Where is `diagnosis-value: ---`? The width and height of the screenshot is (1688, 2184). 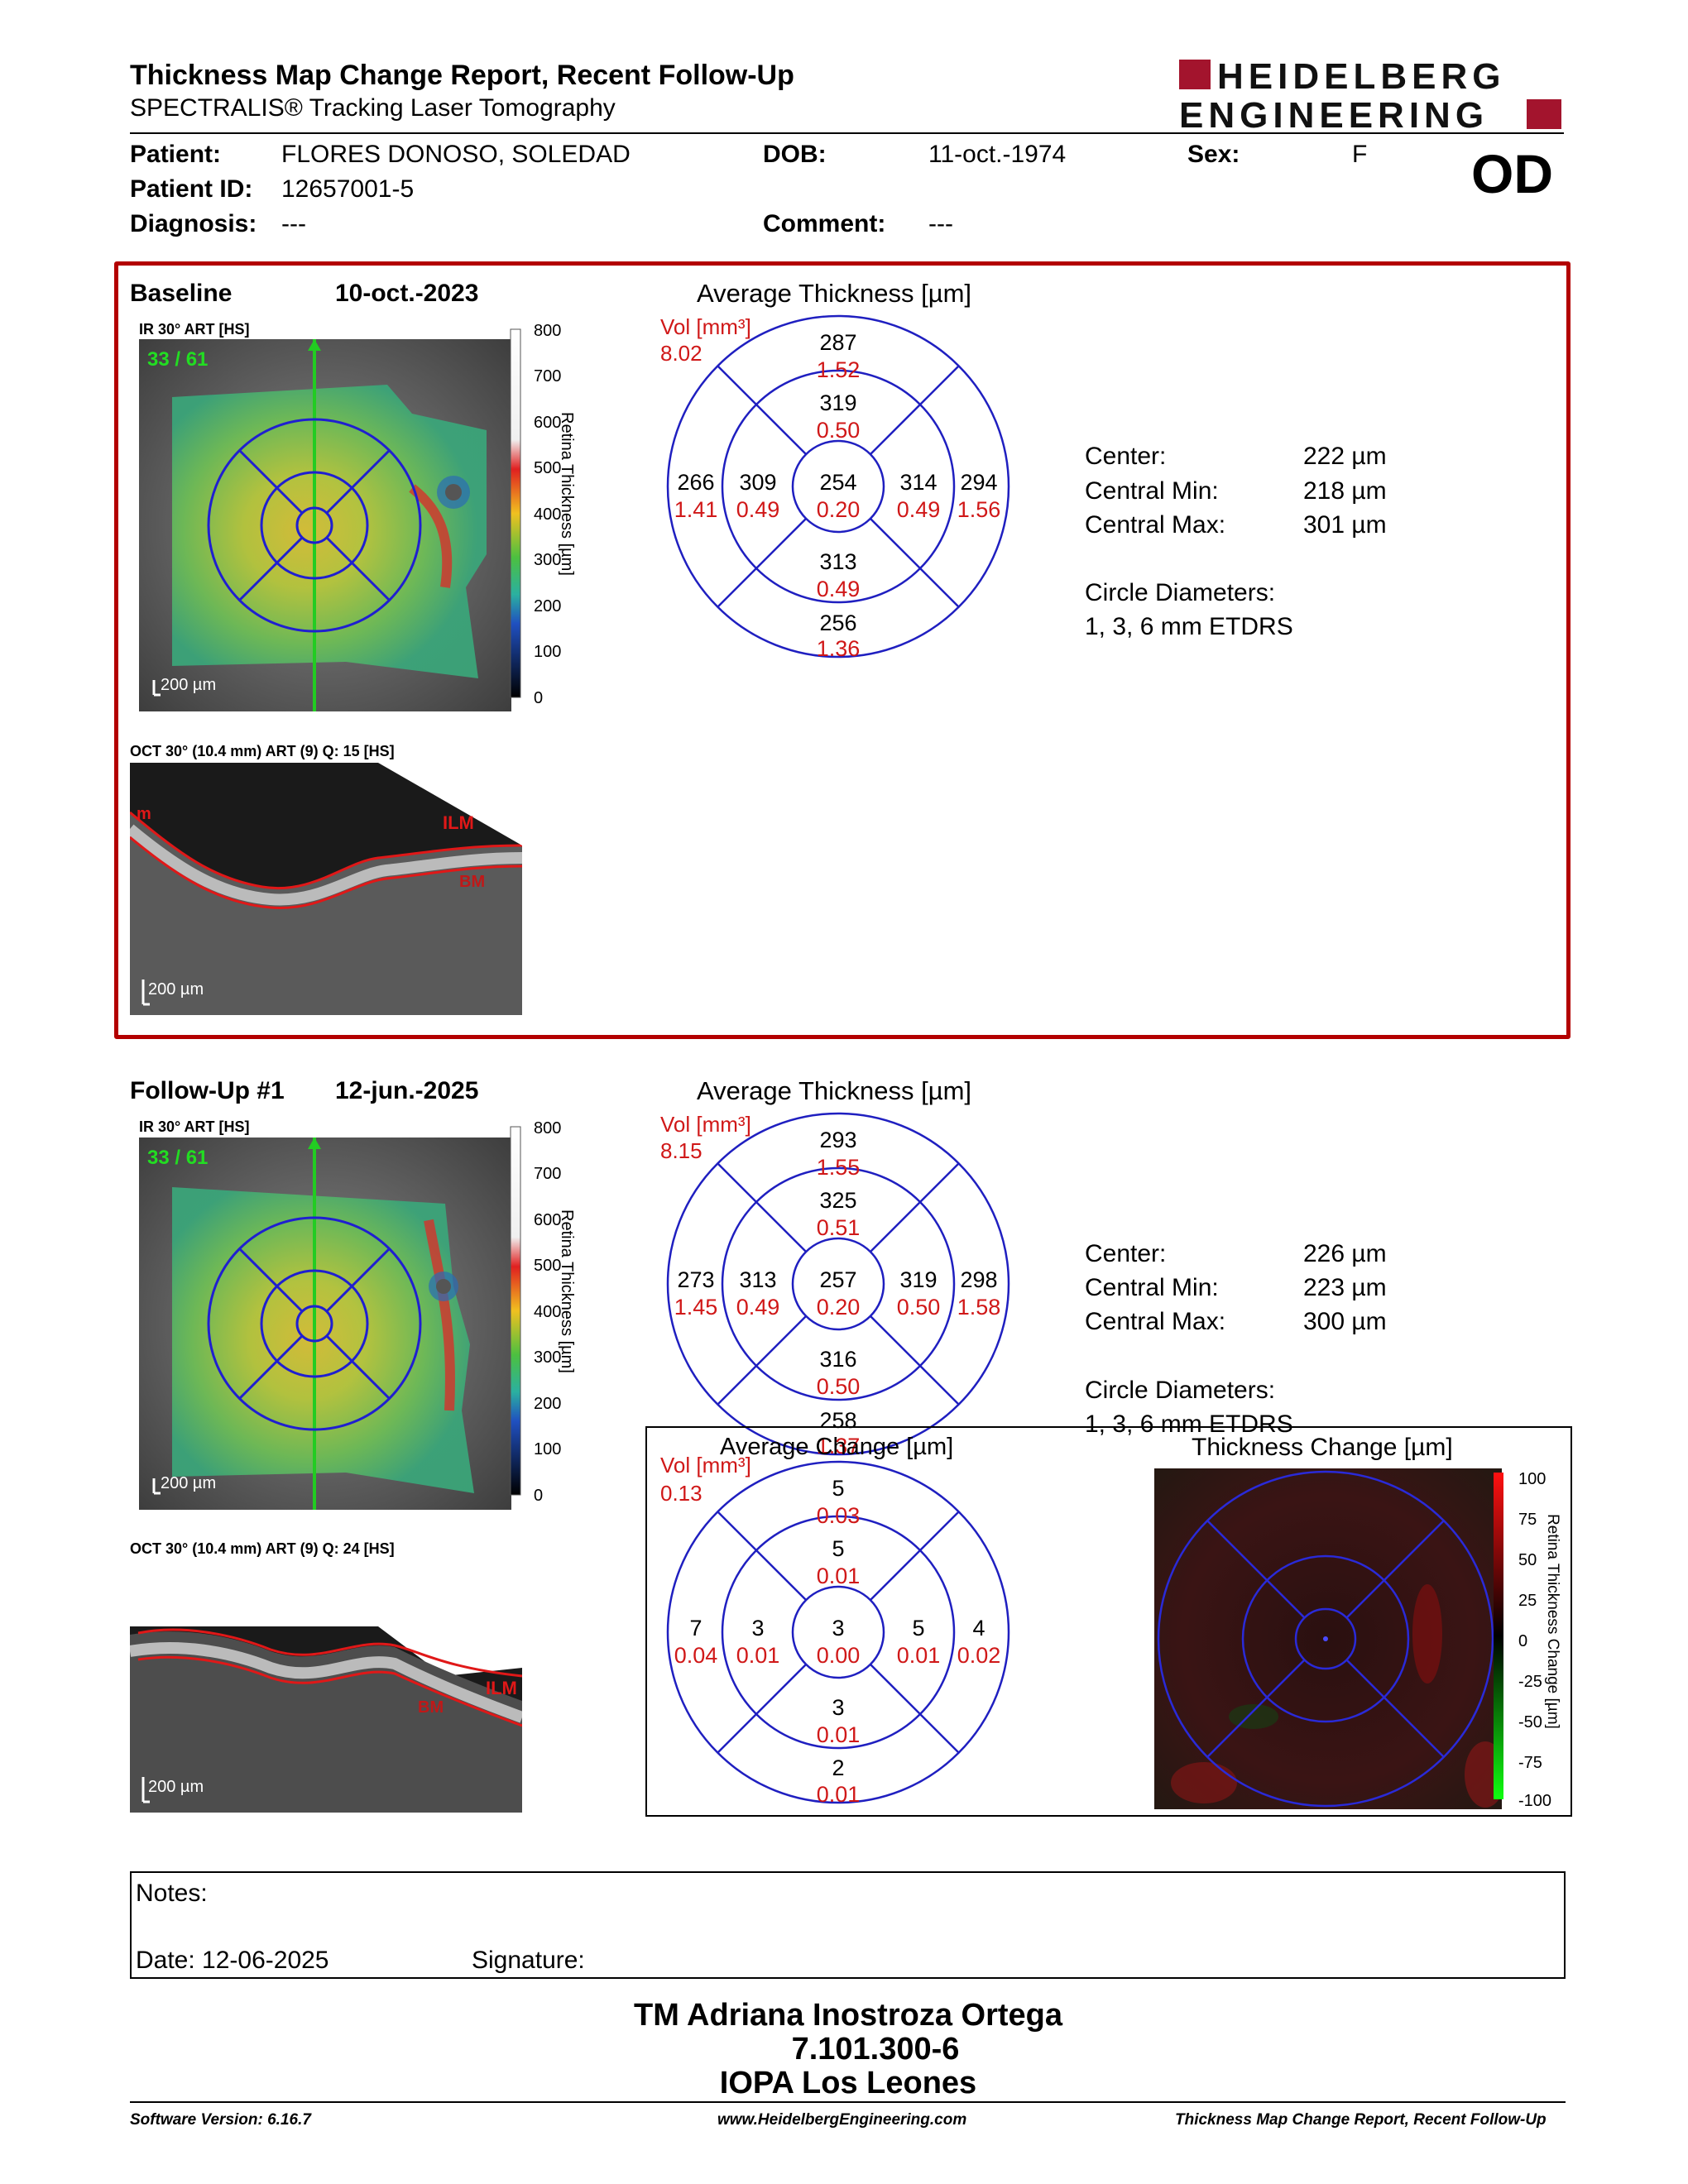
diagnosis-value: --- is located at coordinates (293, 223).